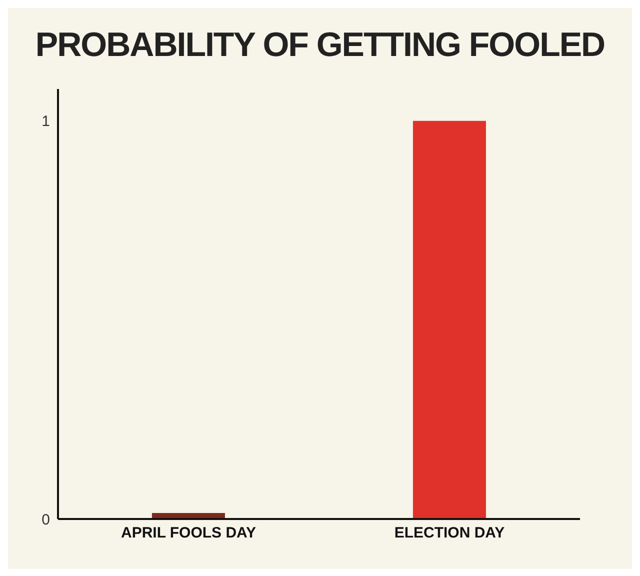 This screenshot has width=640, height=576. What do you see at coordinates (320, 45) in the screenshot?
I see `chart-title: PROBABILITY OF GETTING FOOLED` at bounding box center [320, 45].